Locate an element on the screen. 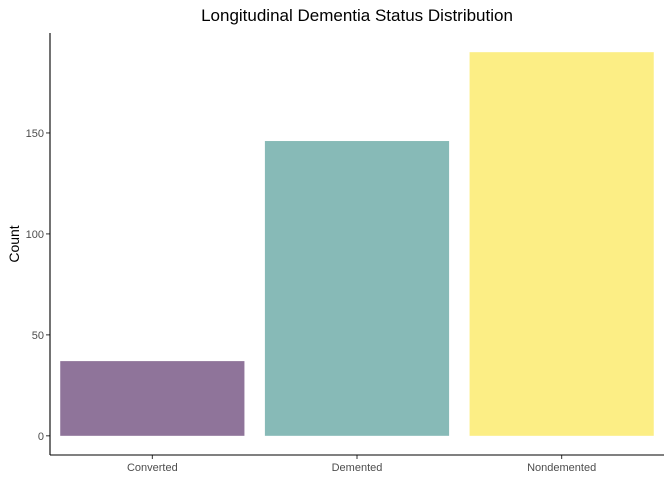 The height and width of the screenshot is (480, 672). y-tick-label: 150 is located at coordinates (35, 134).